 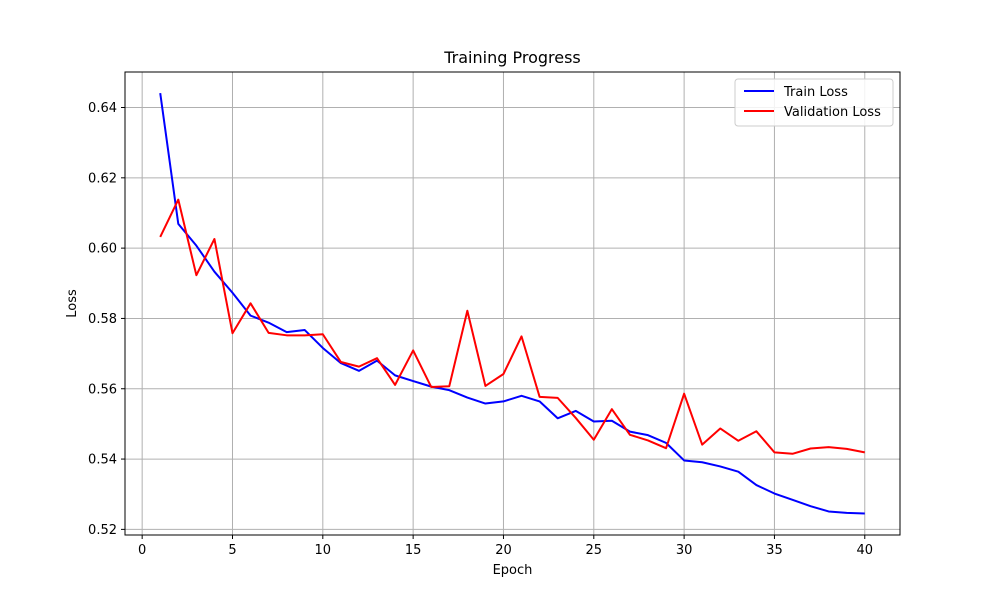 I want to click on x-tick-label: 0, so click(x=142, y=550).